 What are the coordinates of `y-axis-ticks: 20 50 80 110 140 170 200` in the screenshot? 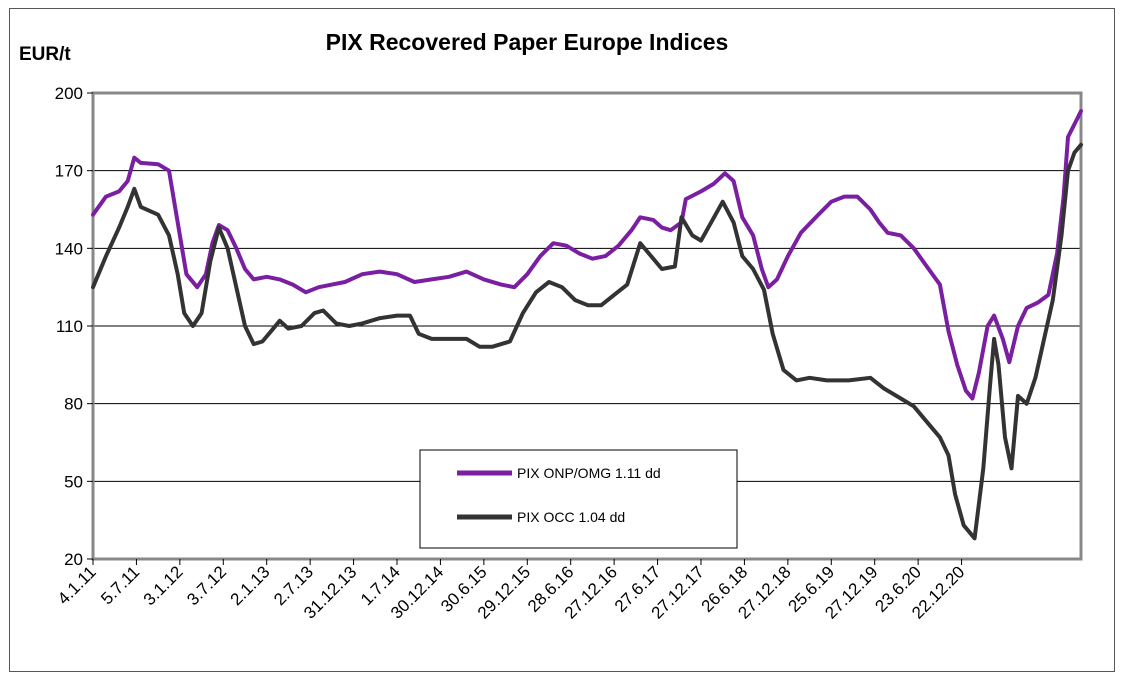 It's located at (74, 326).